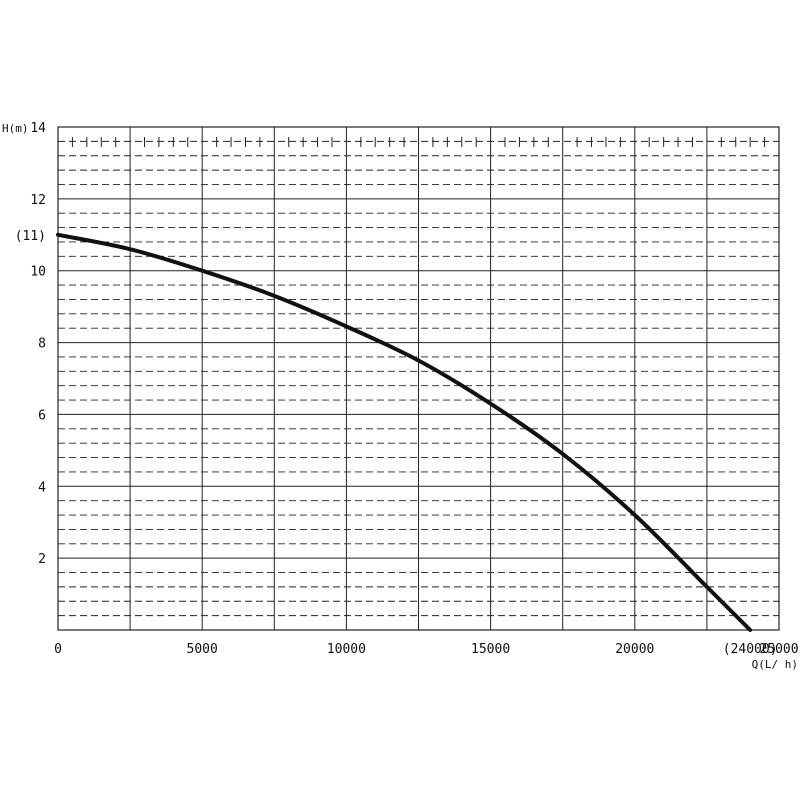 The width and height of the screenshot is (800, 800). Describe the element at coordinates (38, 272) in the screenshot. I see `y-tick-label: 10` at that location.